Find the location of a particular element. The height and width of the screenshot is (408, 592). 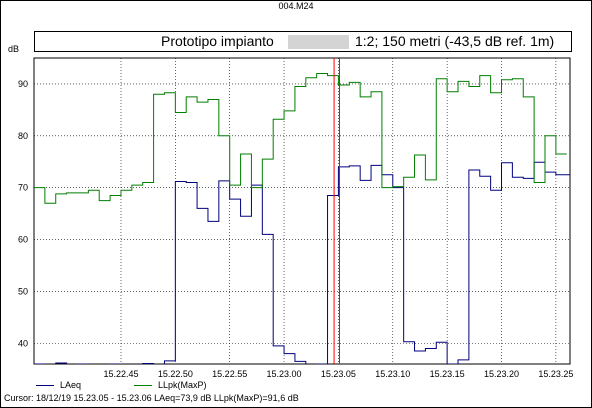

legend-label-laeq: LAeq is located at coordinates (71, 385).